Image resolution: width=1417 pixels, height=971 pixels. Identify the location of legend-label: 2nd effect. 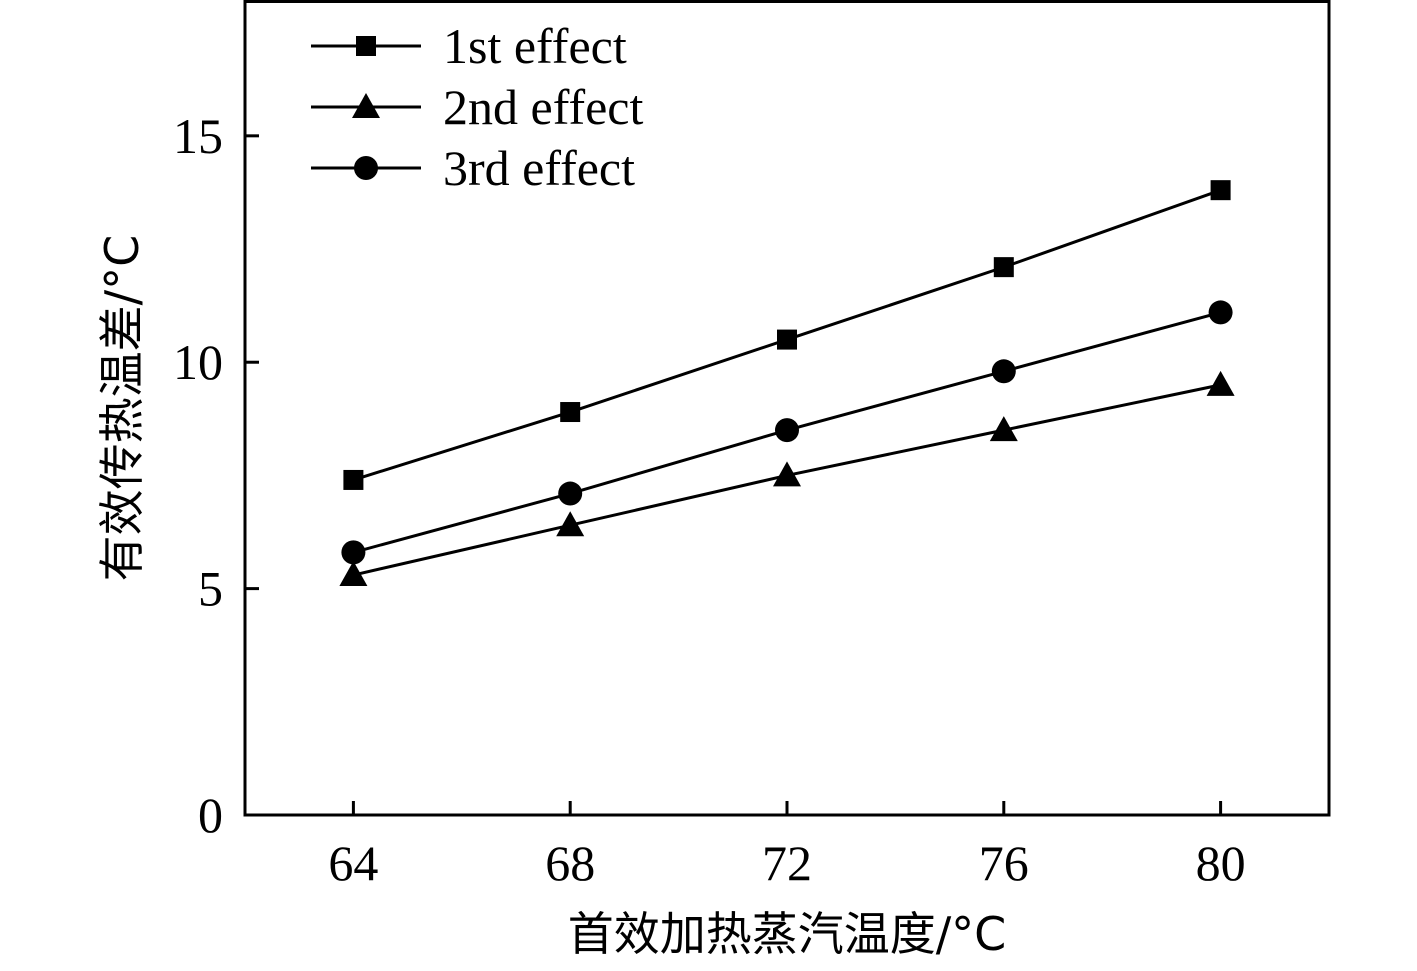
(543, 107).